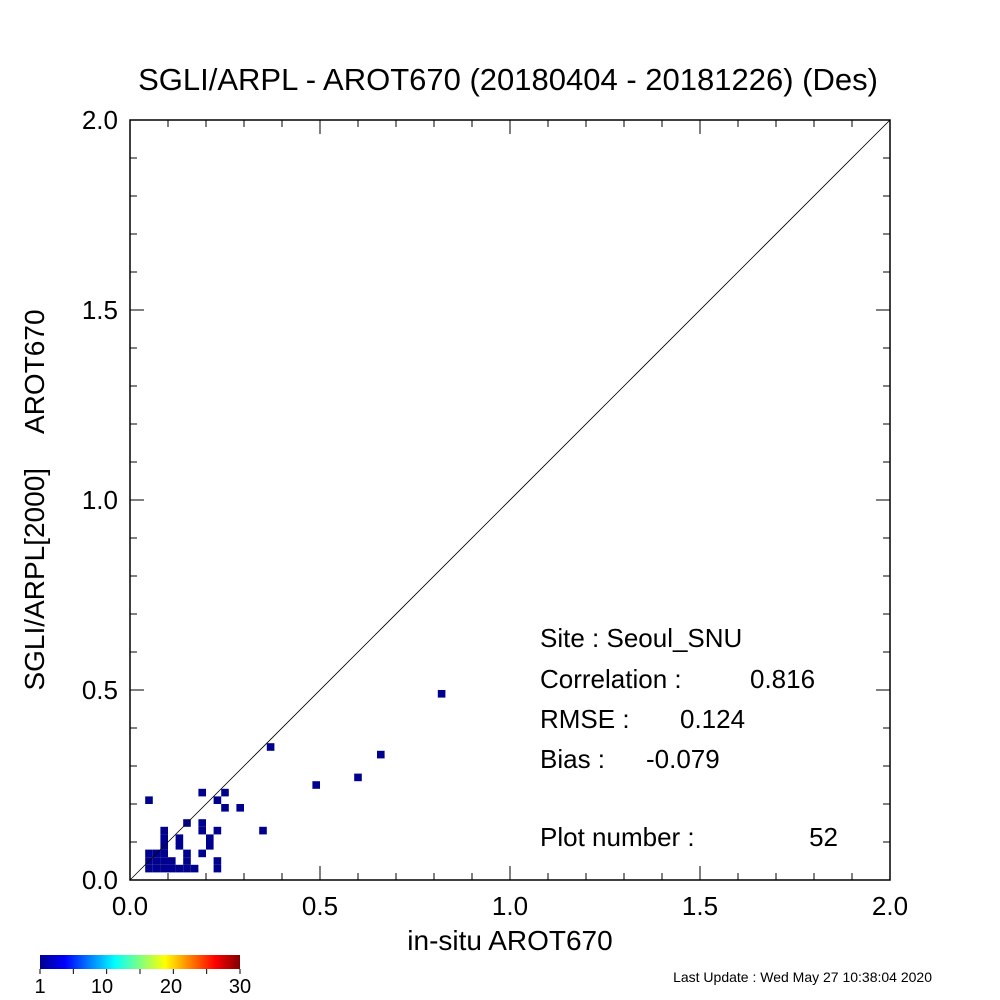 The width and height of the screenshot is (1000, 1000). Describe the element at coordinates (34, 371) in the screenshot. I see `y-axis-label-part2: AROT670` at that location.